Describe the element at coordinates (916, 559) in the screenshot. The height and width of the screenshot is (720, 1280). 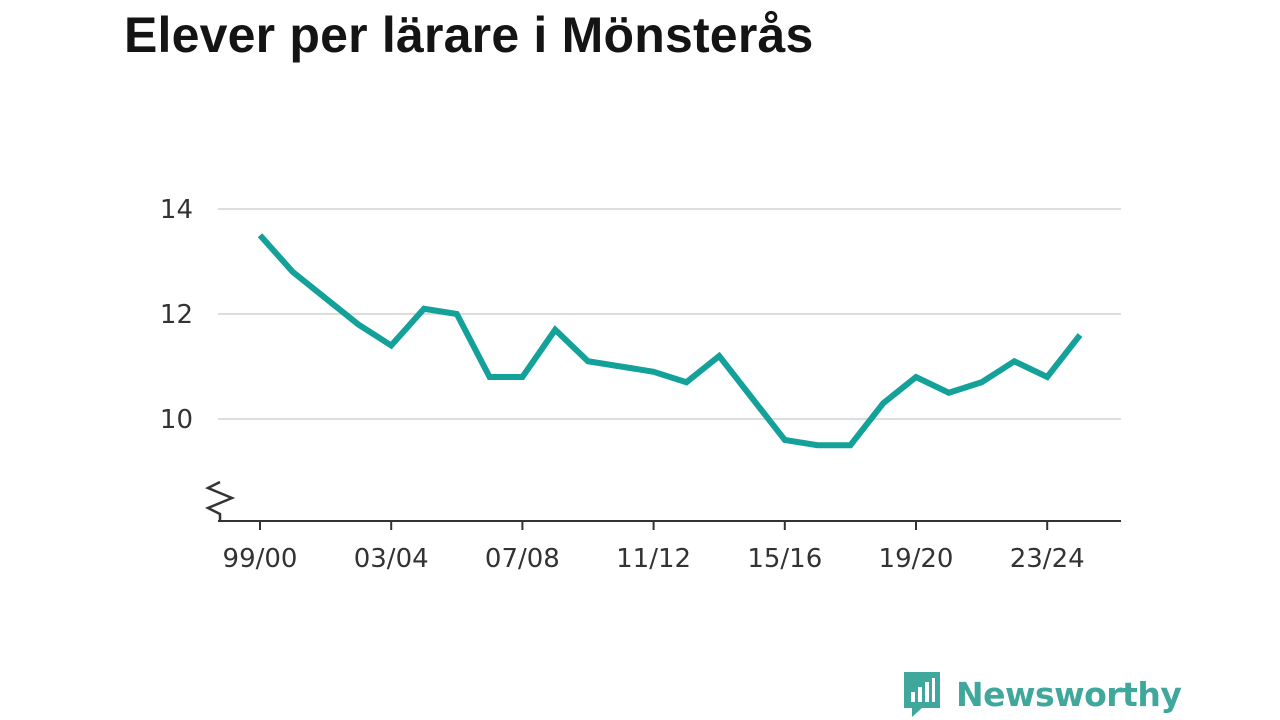
I see `x-tick-label: 19/20` at that location.